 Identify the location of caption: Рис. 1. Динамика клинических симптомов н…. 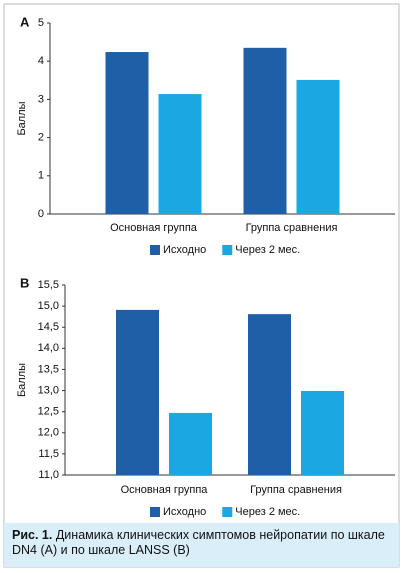
(201, 545).